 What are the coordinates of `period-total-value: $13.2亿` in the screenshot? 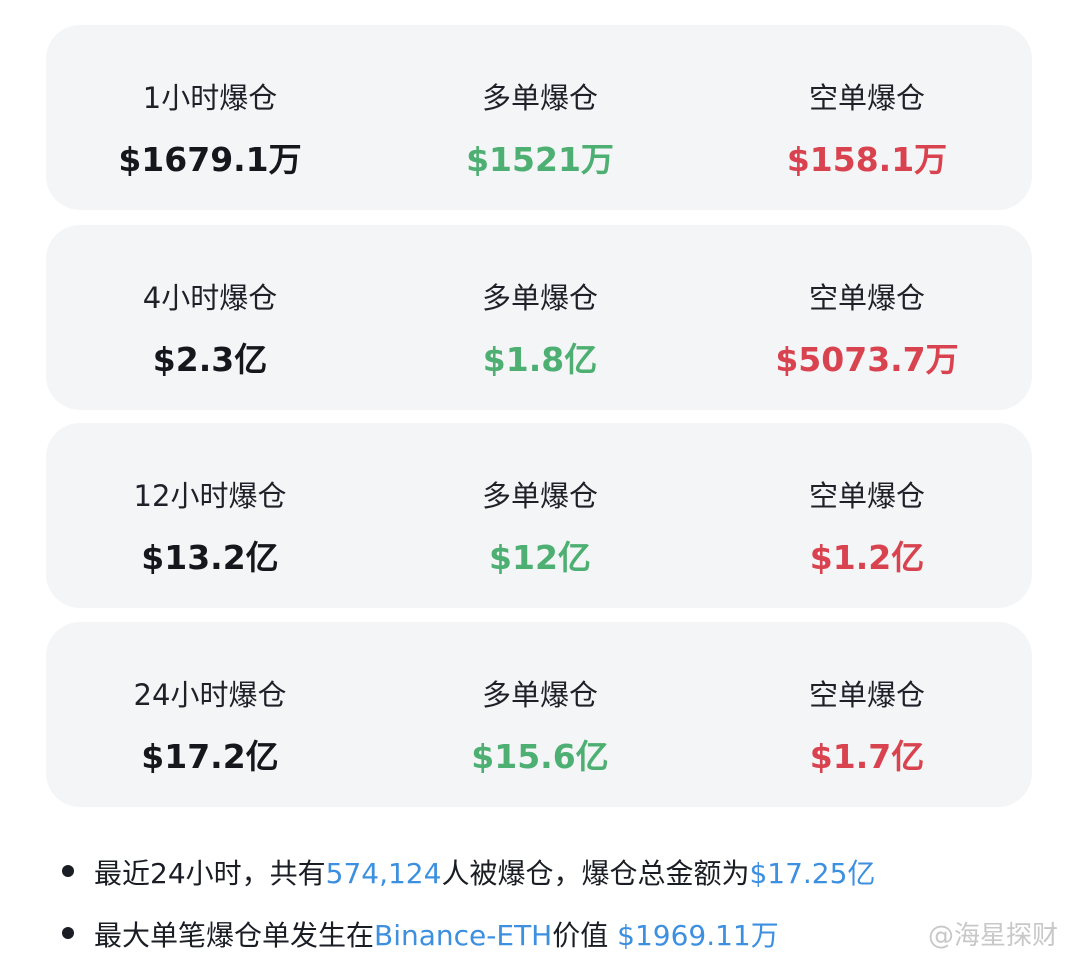 It's located at (210, 557).